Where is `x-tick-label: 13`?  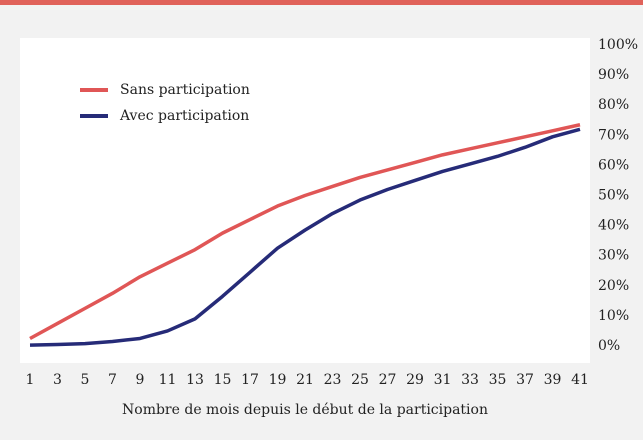
x-tick-label: 13 is located at coordinates (195, 380).